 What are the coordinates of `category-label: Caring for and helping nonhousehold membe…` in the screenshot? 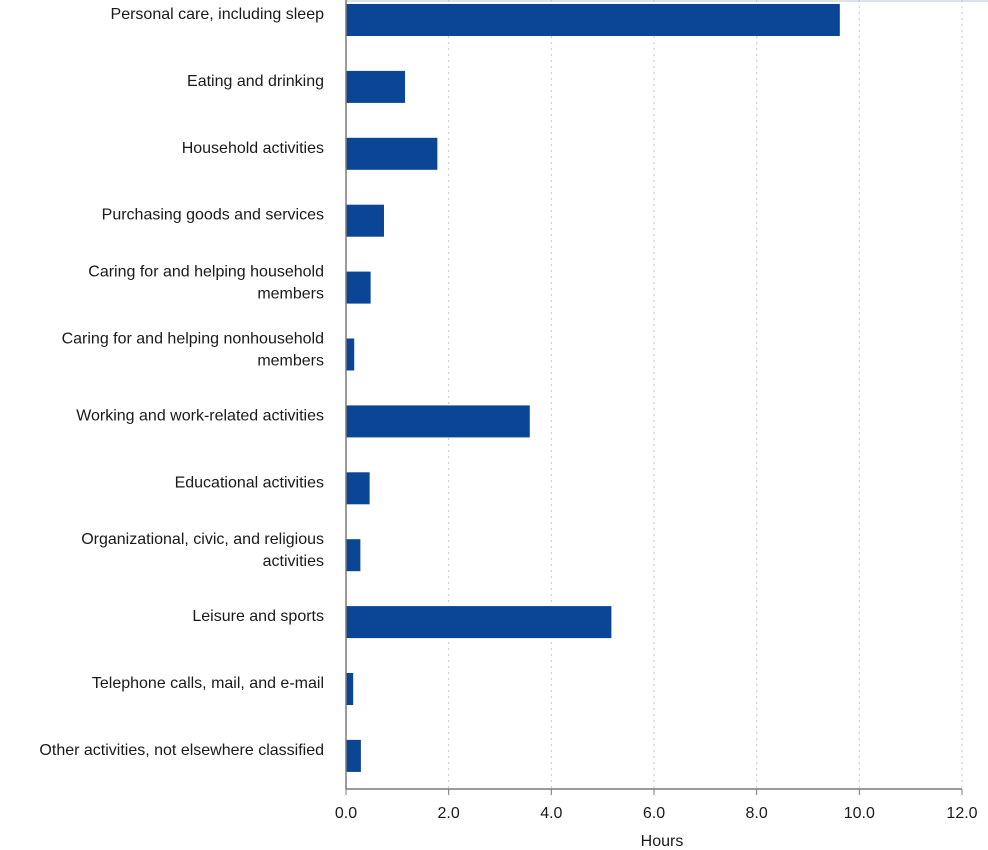 It's located at (193, 350).